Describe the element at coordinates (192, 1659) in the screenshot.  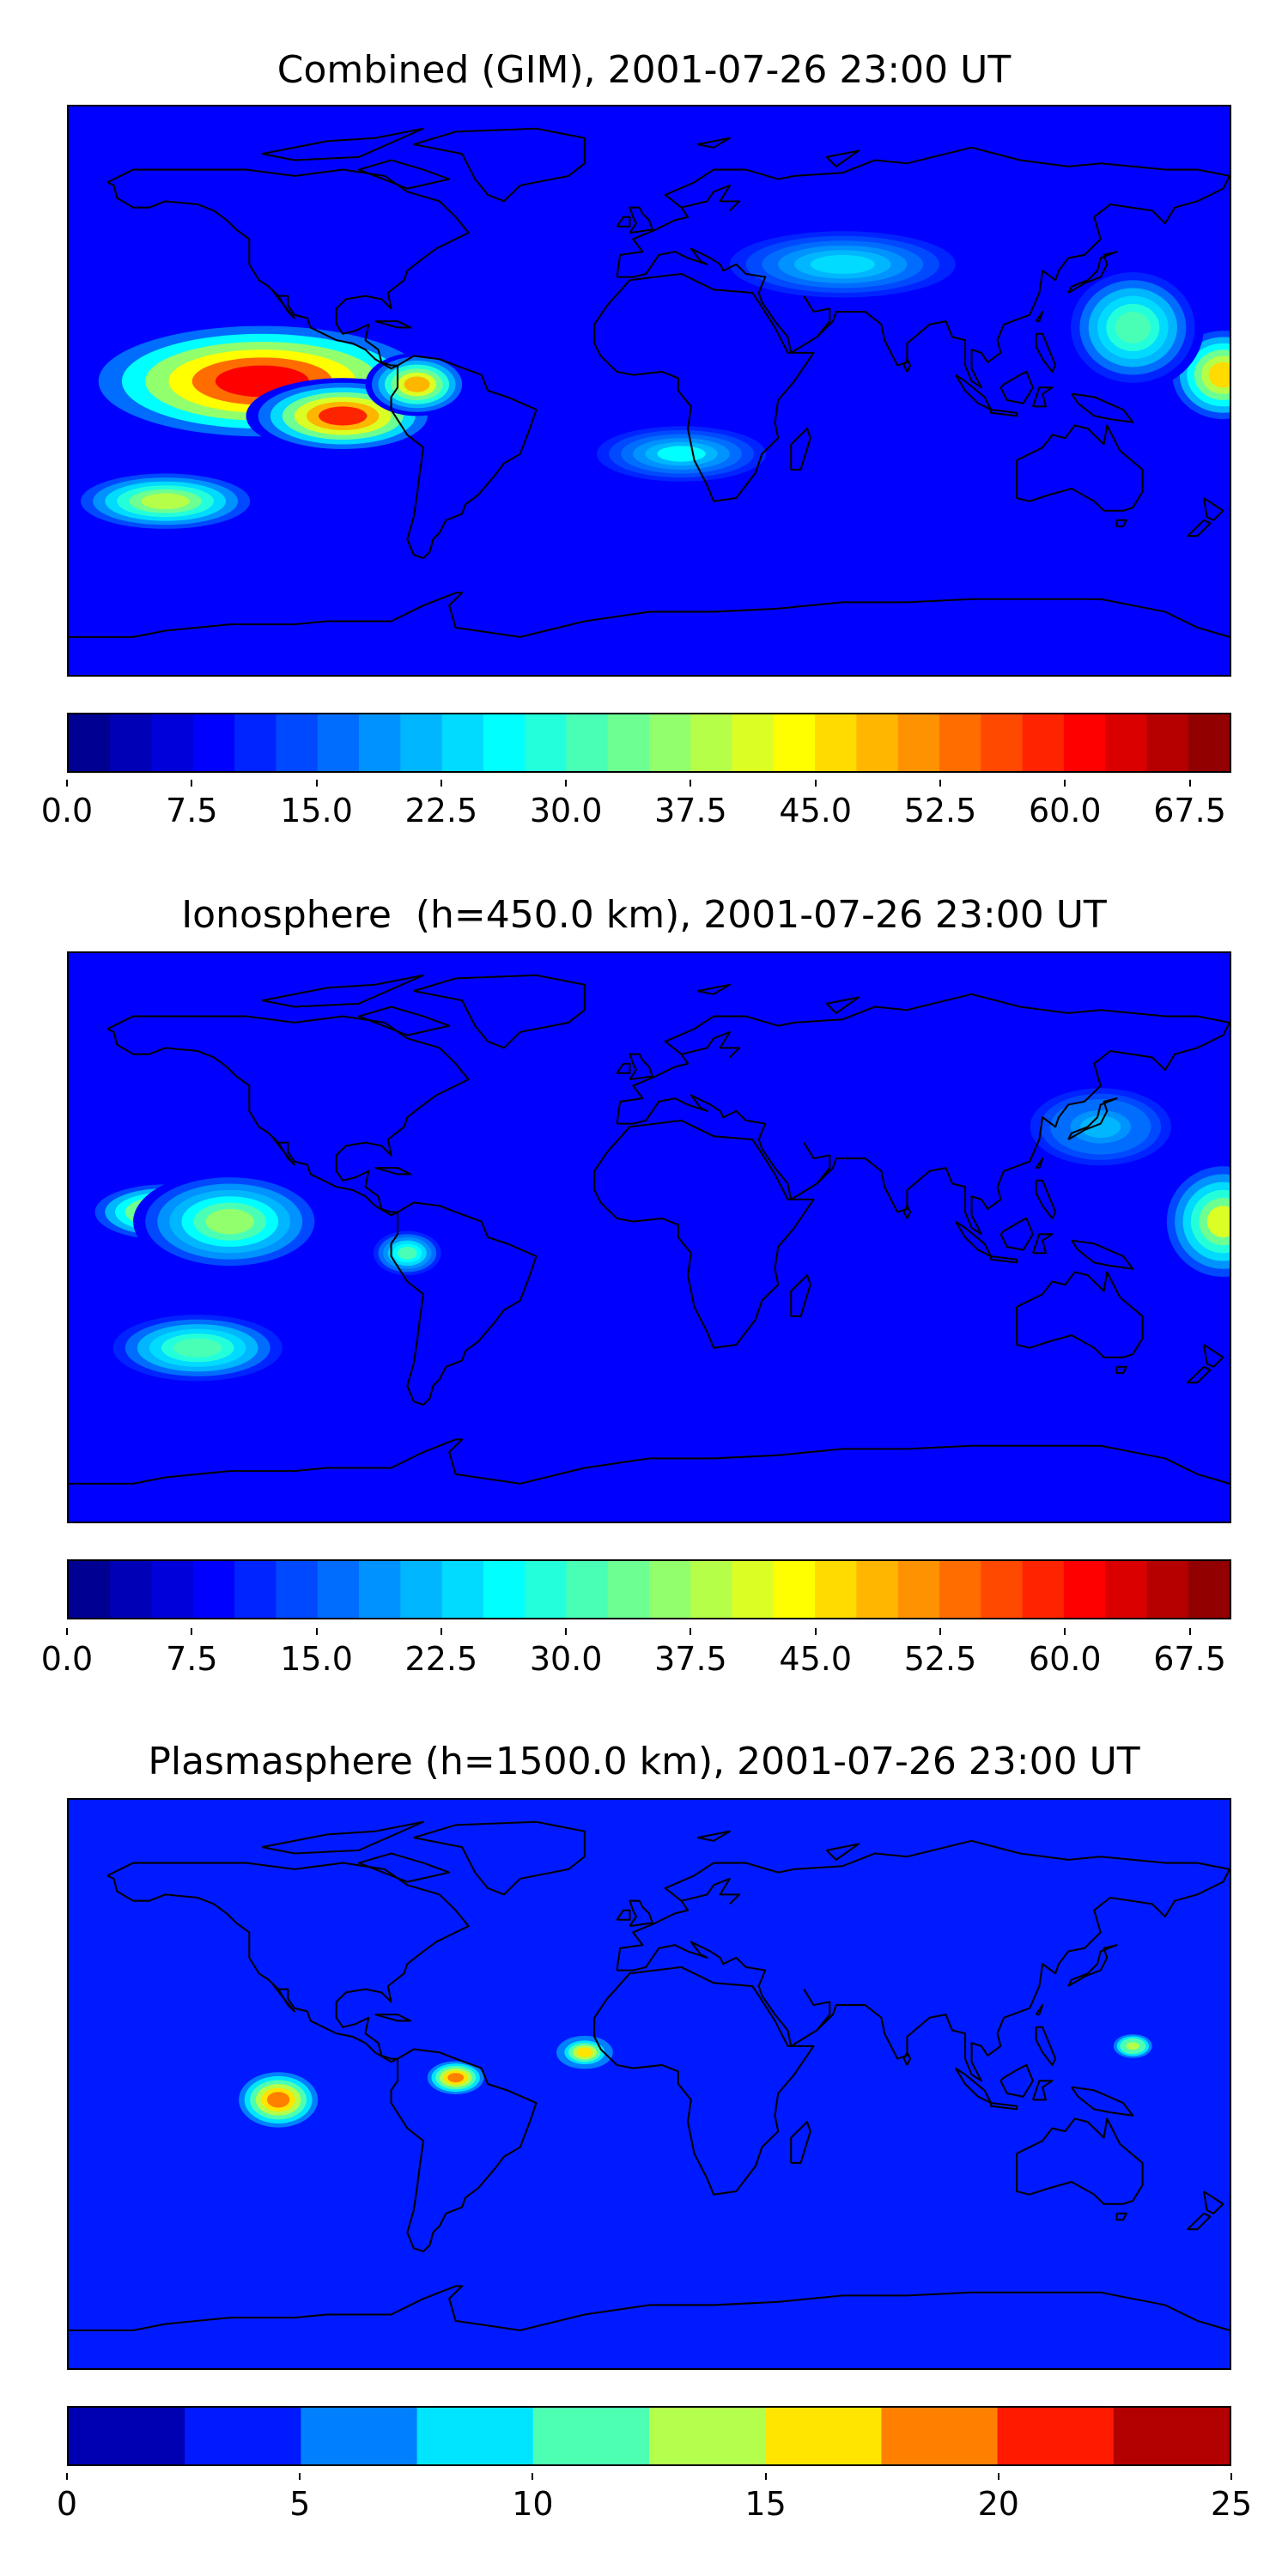
I see `colorbar-tick-label: 7.5` at that location.